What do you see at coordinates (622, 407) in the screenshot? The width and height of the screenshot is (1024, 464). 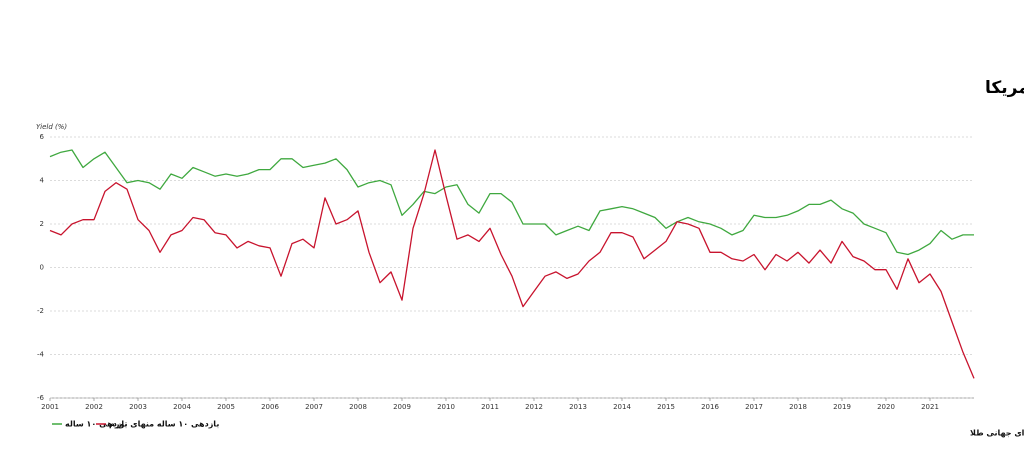 I see `x-tick-label: 2014` at bounding box center [622, 407].